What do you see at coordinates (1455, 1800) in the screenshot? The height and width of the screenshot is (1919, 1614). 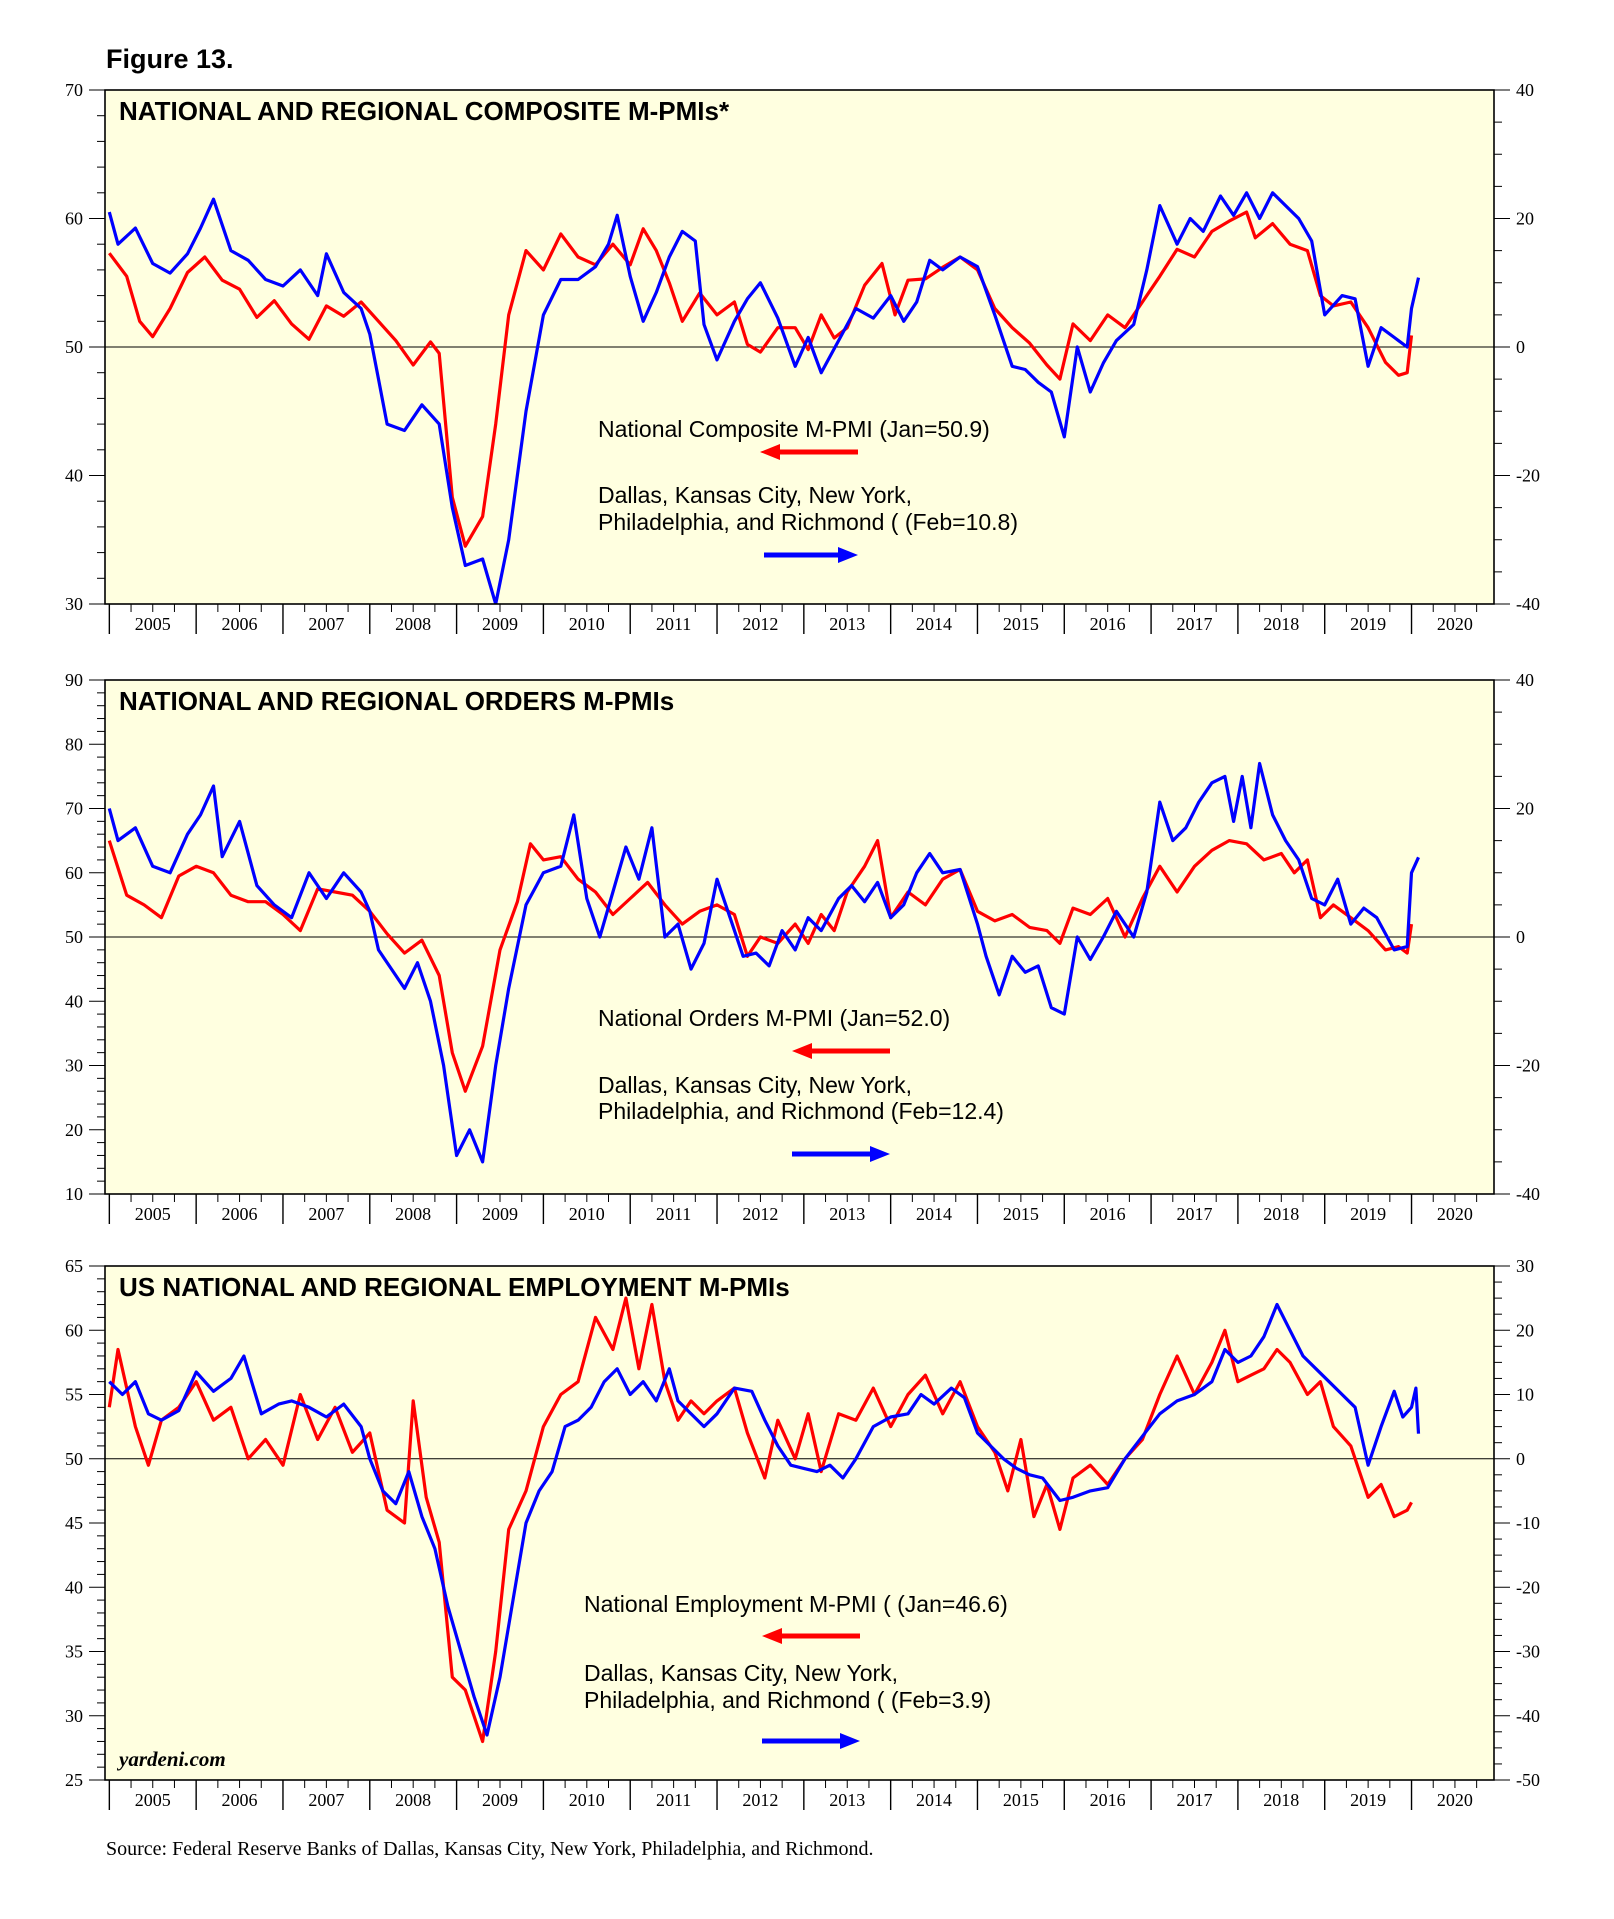 I see `x-axis-year-label: 2020` at bounding box center [1455, 1800].